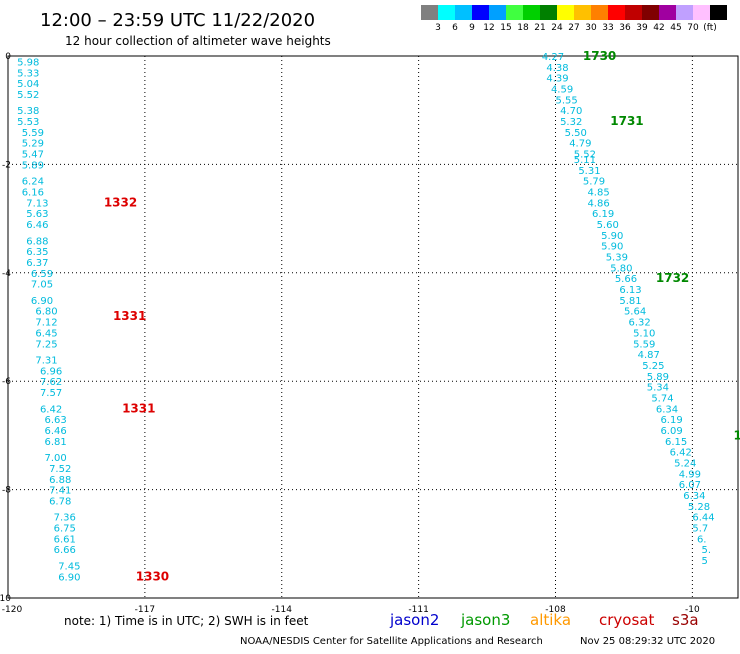 This screenshot has width=740, height=654. What do you see at coordinates (56, 458) in the screenshot?
I see `wave-height-value: 7.00` at bounding box center [56, 458].